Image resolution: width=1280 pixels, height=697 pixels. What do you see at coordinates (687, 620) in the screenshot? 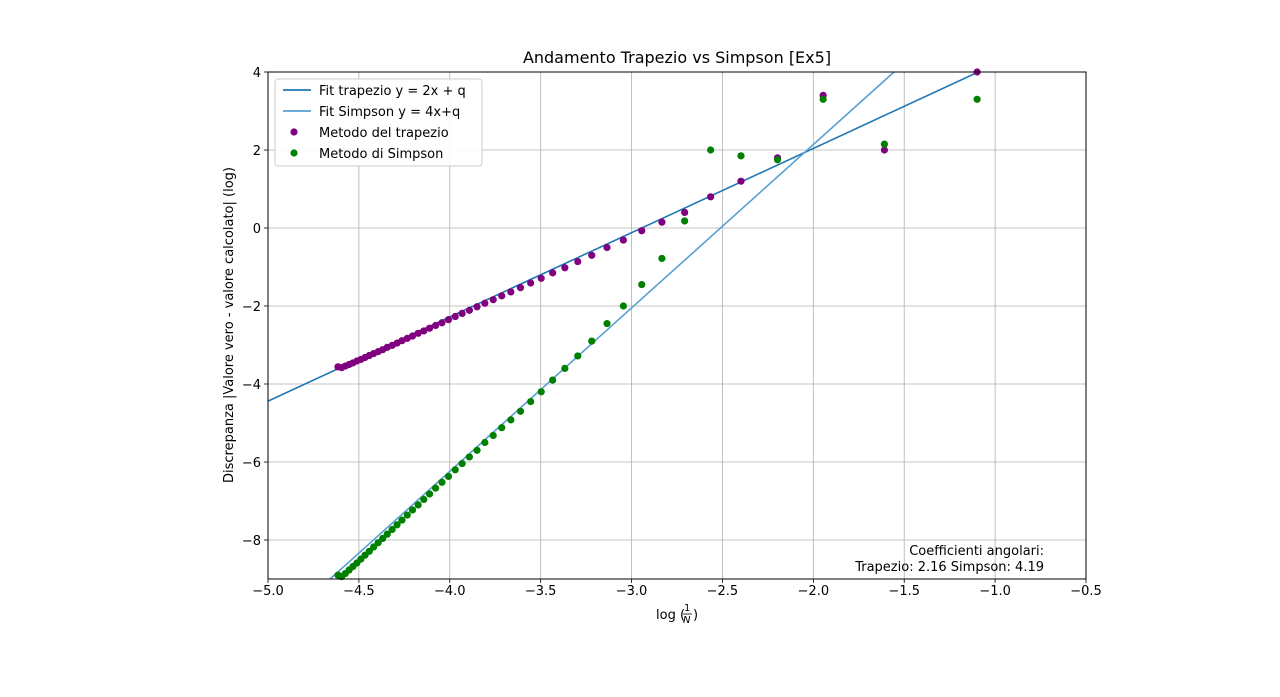
I see `svg-text: N` at bounding box center [687, 620].